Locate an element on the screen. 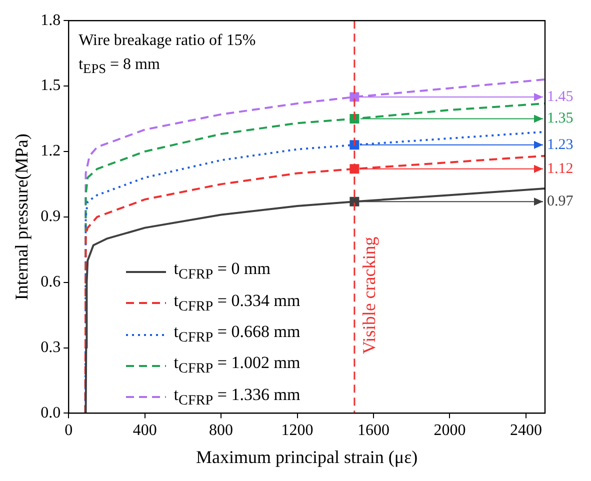  x-tick-label: 0 is located at coordinates (68, 431).